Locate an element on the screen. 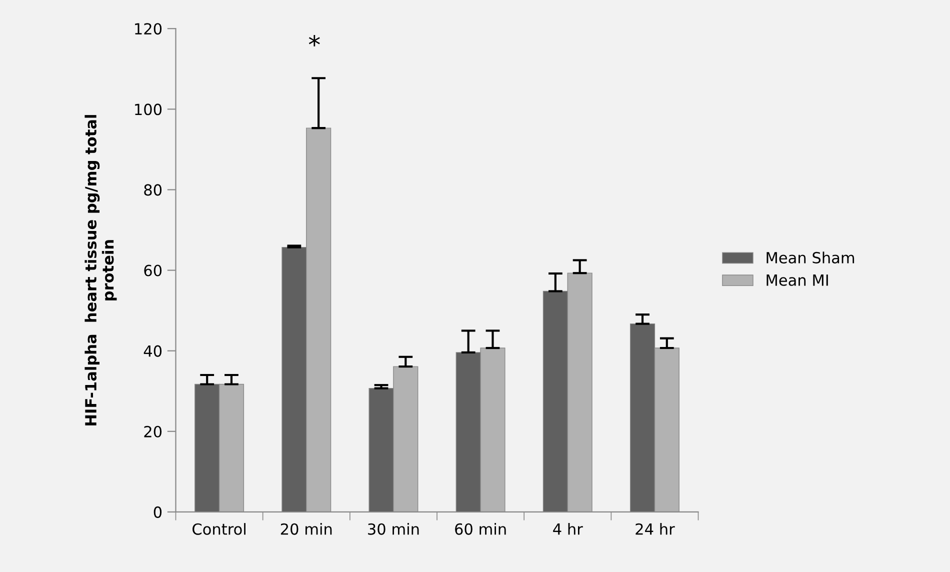 The image size is (950, 572). x-tick-label: 30 min is located at coordinates (393, 529).